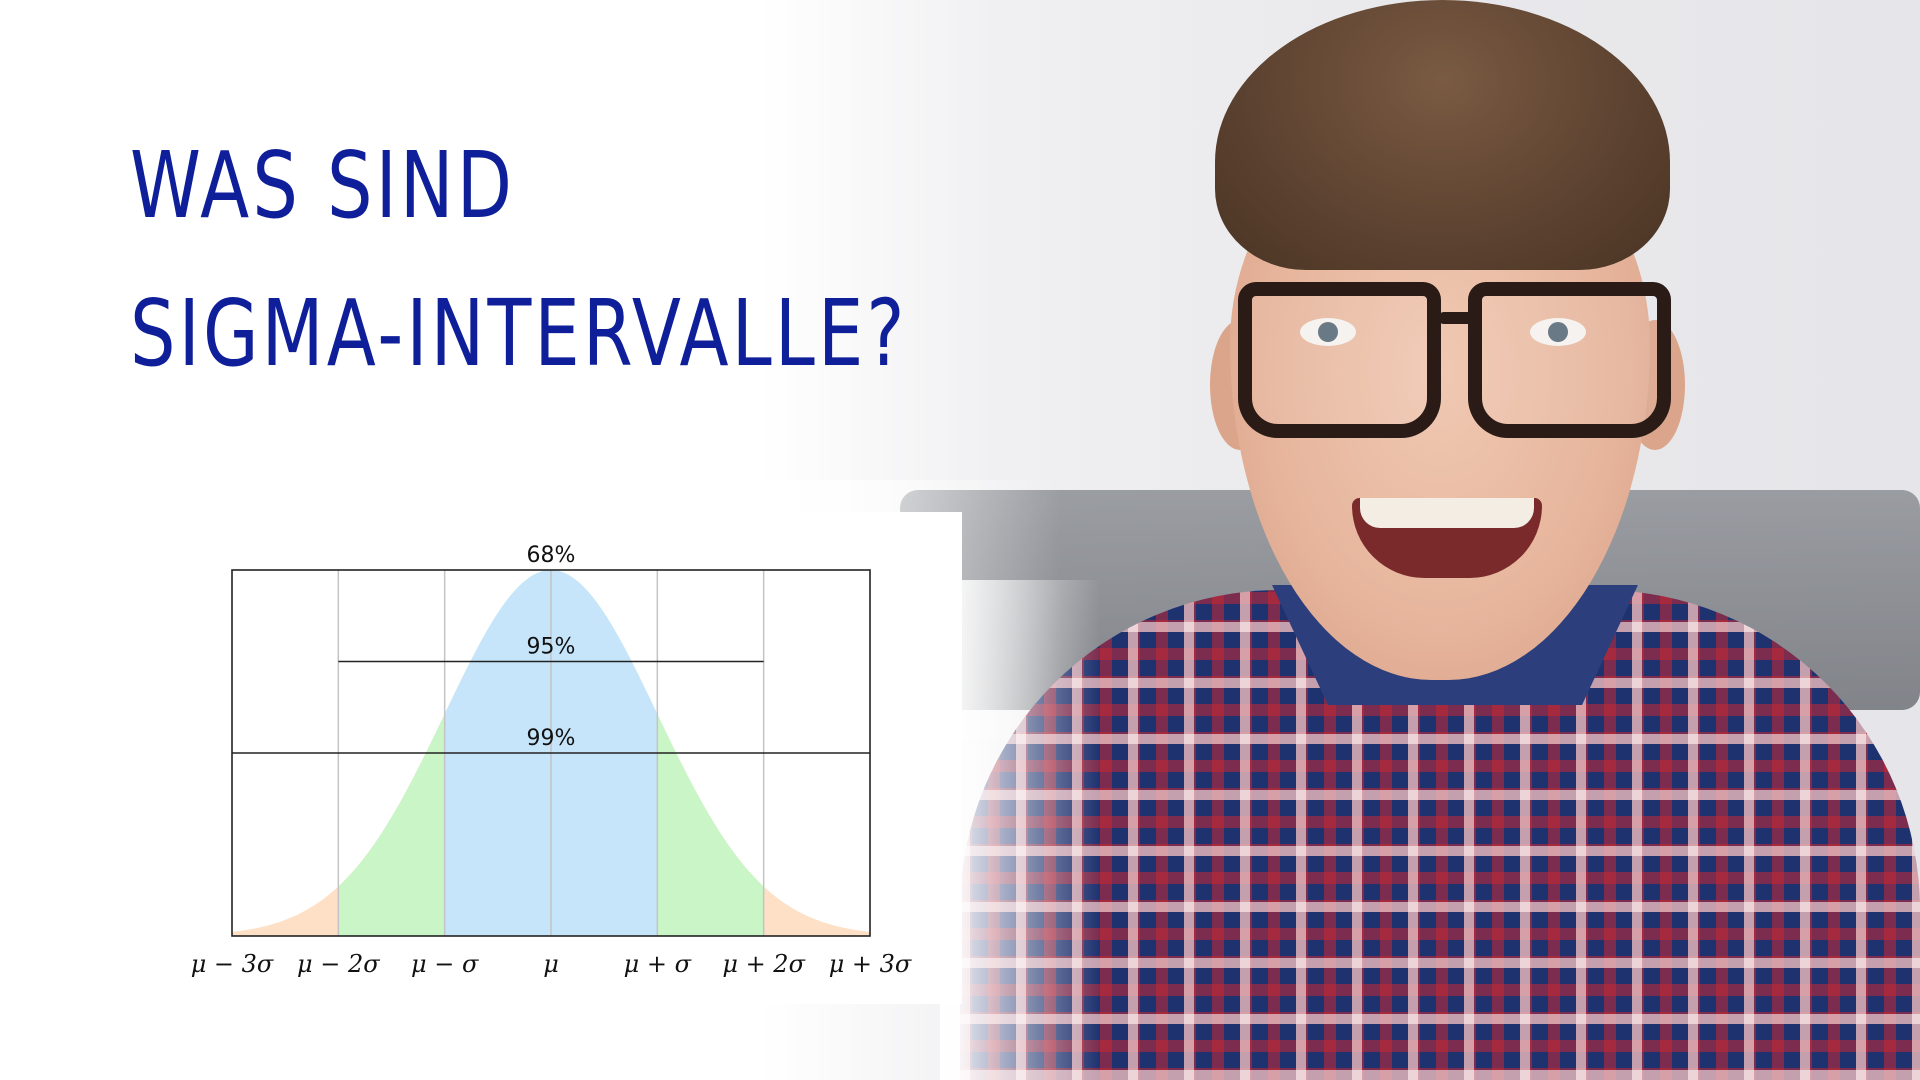 This screenshot has width=1920, height=1080. I want to click on interval-label-95pct: 95%, so click(551, 647).